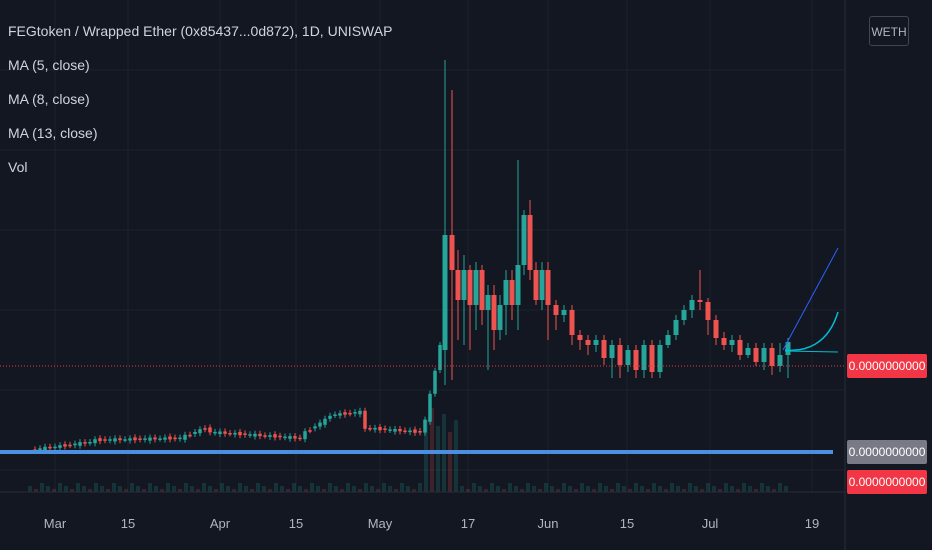  What do you see at coordinates (220, 523) in the screenshot?
I see `x-tick-label: Apr` at bounding box center [220, 523].